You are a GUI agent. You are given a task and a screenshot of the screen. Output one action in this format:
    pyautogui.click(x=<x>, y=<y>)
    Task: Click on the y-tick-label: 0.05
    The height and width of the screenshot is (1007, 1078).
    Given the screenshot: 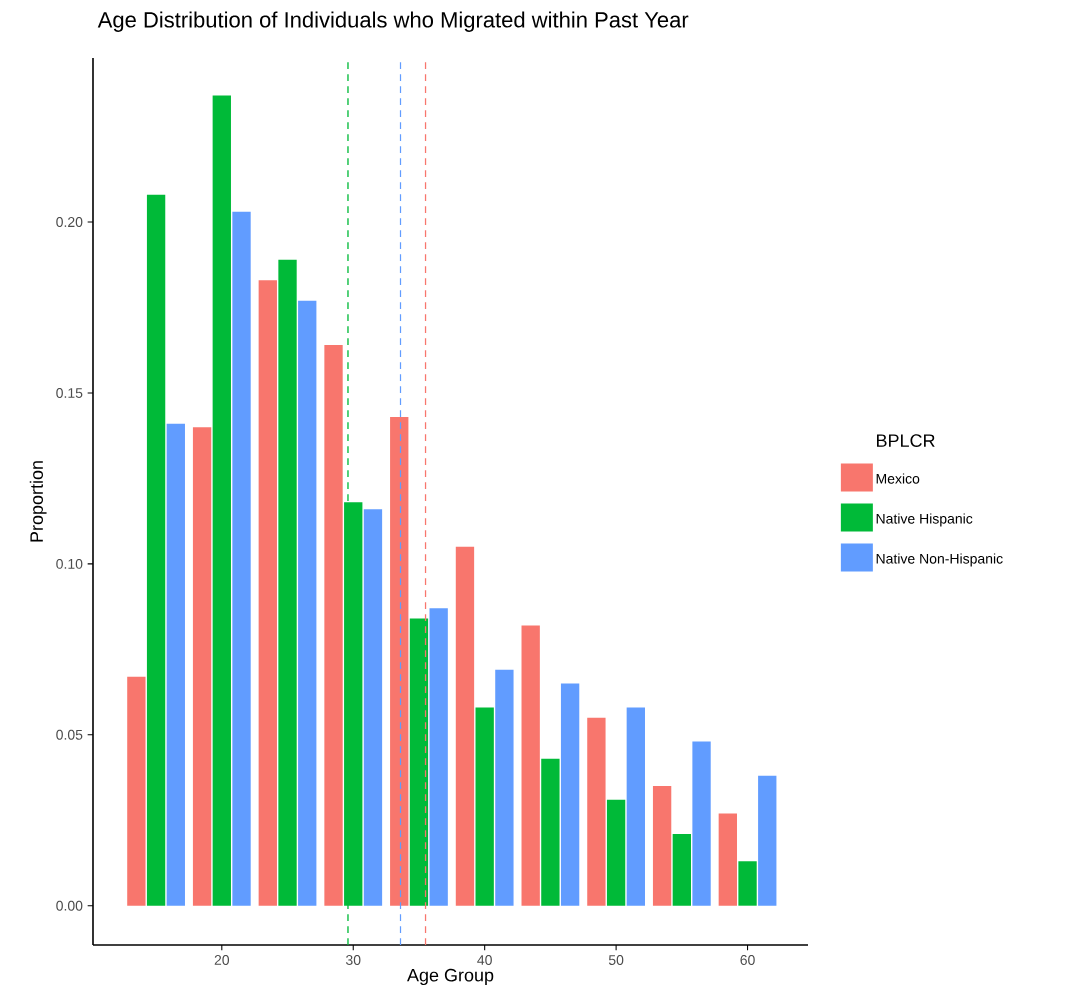 What is the action you would take?
    pyautogui.click(x=69, y=734)
    